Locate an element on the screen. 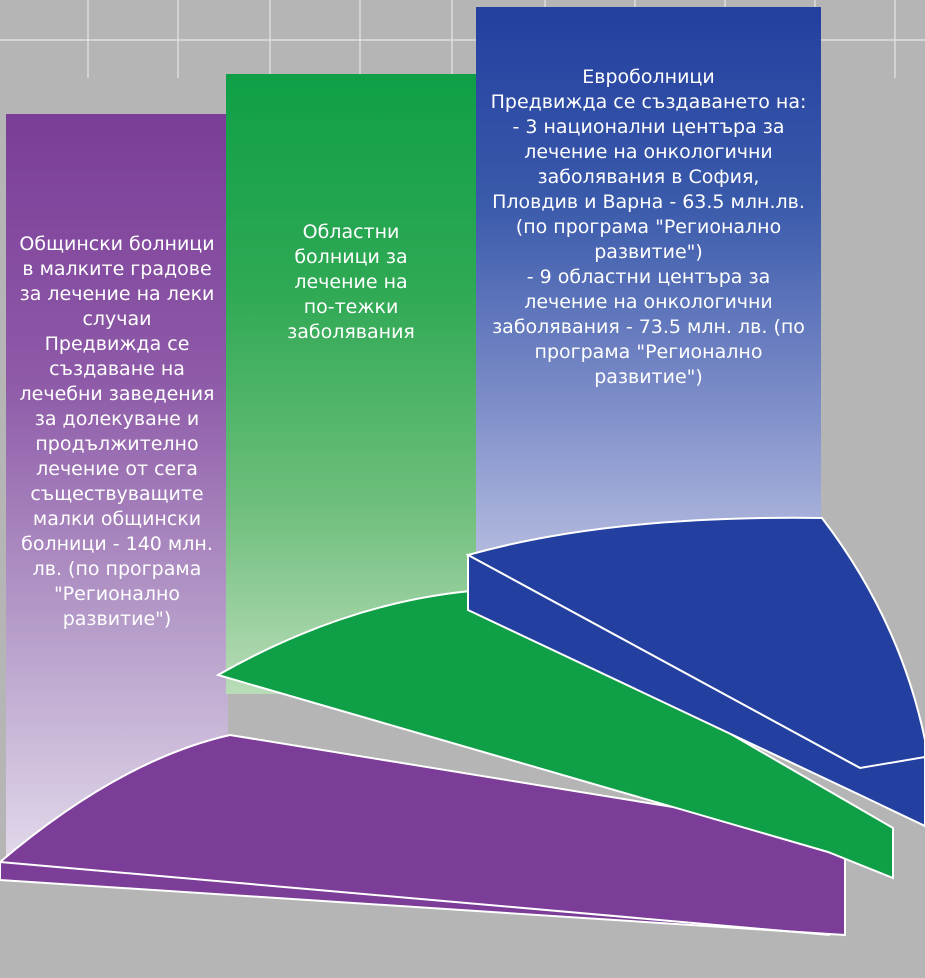  column-euro-line: Евроболници is located at coordinates (648, 77).